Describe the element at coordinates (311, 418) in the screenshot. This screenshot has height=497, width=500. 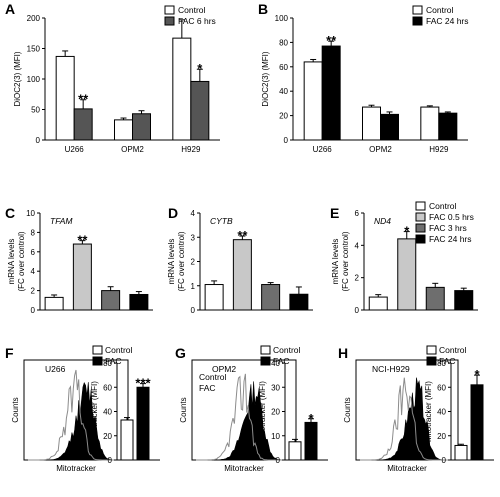
I see `significance-marker: *` at that location.